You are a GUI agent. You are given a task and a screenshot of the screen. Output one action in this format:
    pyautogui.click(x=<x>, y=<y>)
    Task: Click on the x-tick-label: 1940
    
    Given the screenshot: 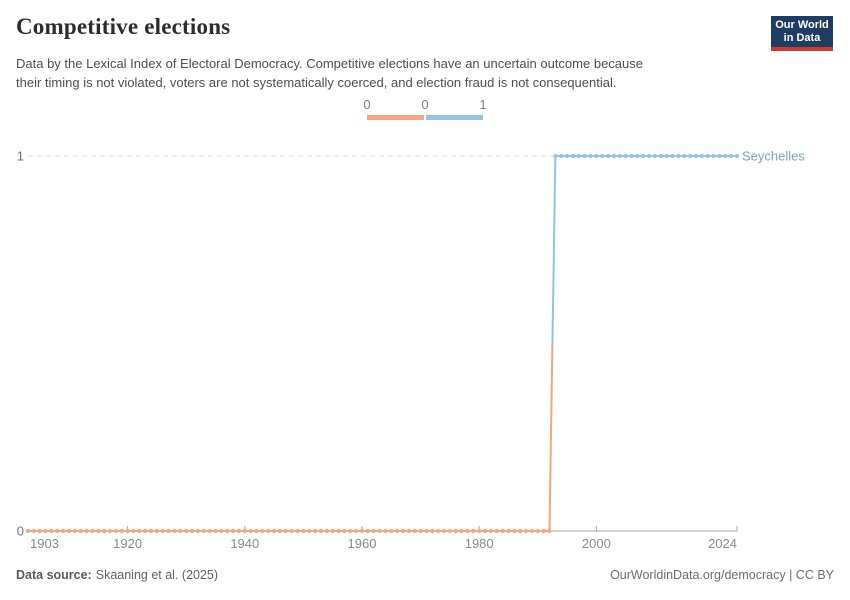 What is the action you would take?
    pyautogui.click(x=244, y=543)
    